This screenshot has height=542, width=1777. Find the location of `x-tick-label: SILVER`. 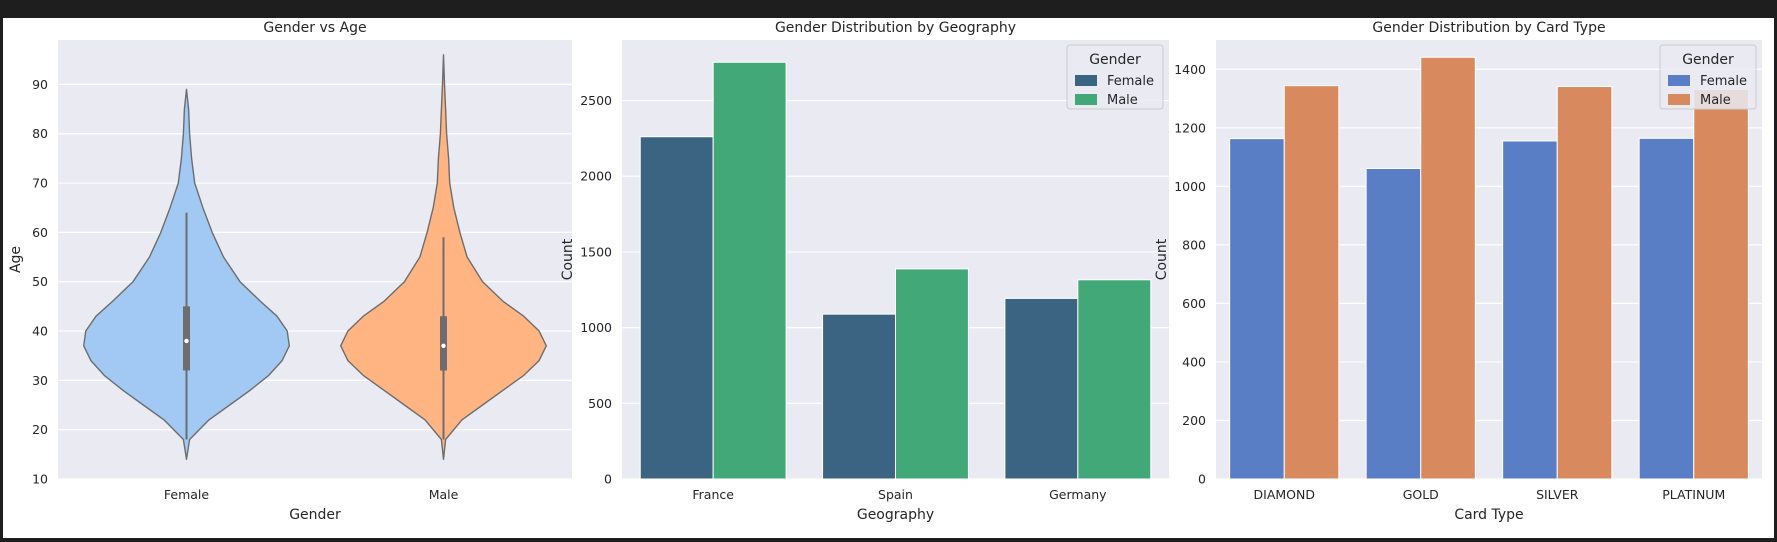

x-tick-label: SILVER is located at coordinates (1557, 494).